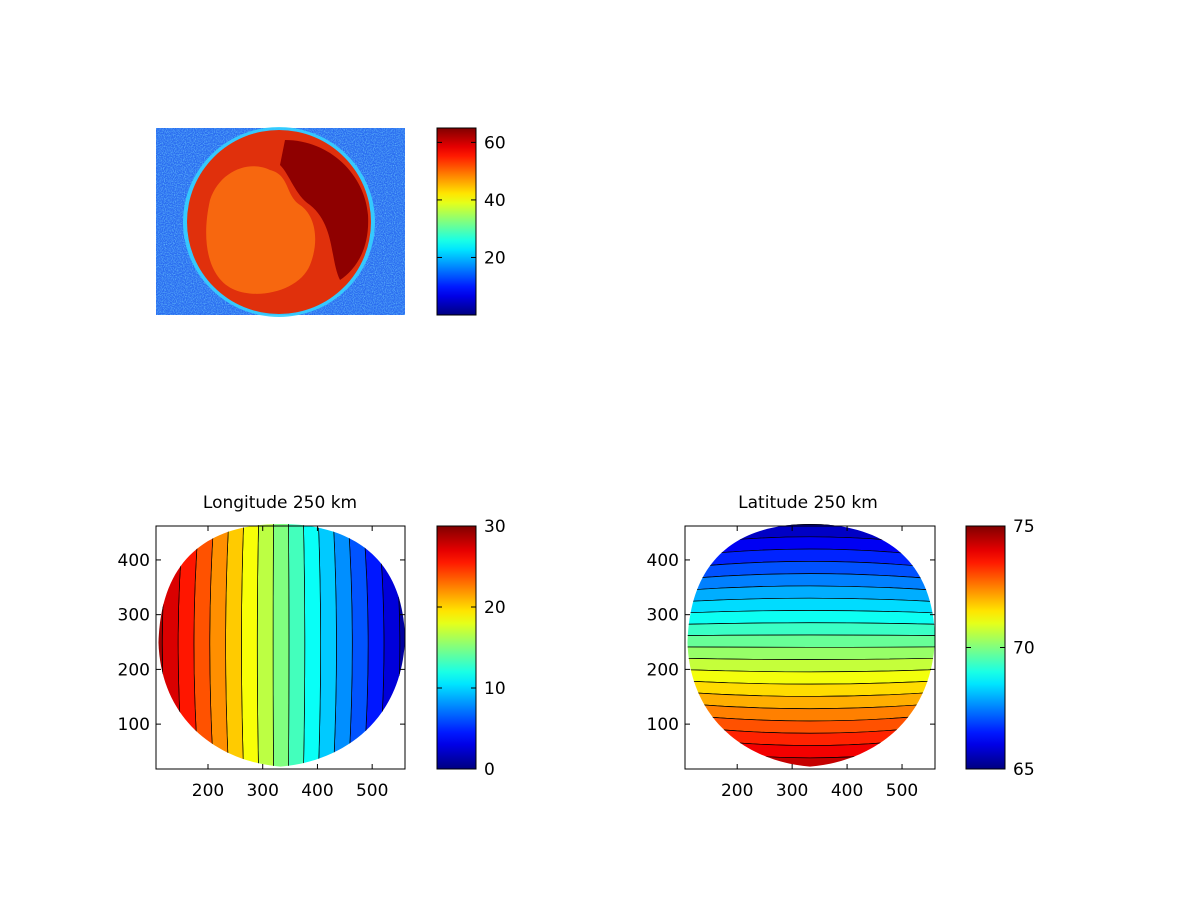 The width and height of the screenshot is (1200, 900). What do you see at coordinates (1024, 770) in the screenshot?
I see `colorbar-latitude-tick-label: 65` at bounding box center [1024, 770].